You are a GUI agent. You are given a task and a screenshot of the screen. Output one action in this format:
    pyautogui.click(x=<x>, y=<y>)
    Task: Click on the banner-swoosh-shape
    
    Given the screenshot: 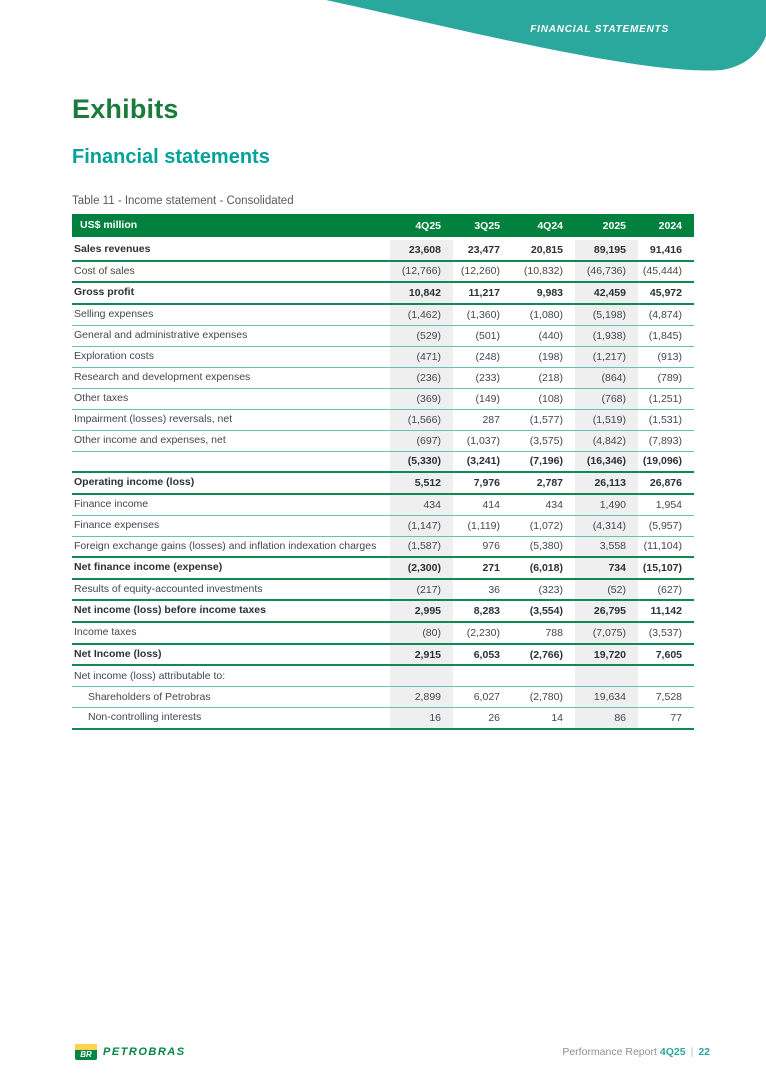 What is the action you would take?
    pyautogui.click(x=546, y=35)
    